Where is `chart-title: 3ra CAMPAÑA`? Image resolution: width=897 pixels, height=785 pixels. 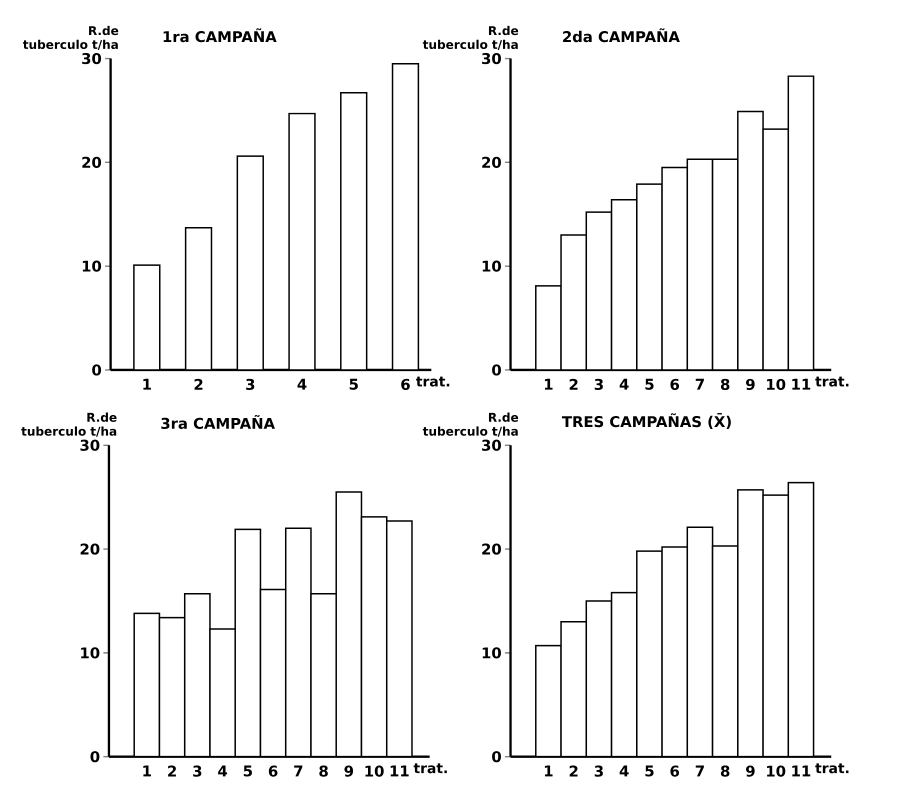
chart-title: 3ra CAMPAÑA is located at coordinates (218, 422).